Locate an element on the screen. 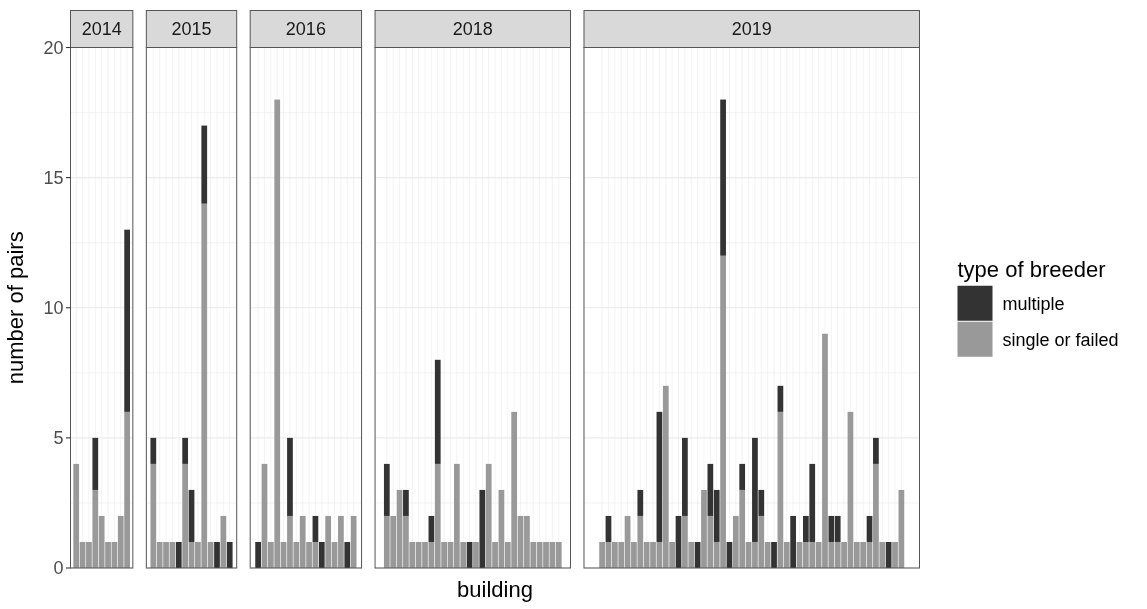 This screenshot has height=609, width=1147. chart-title: 2019 is located at coordinates (751, 29).